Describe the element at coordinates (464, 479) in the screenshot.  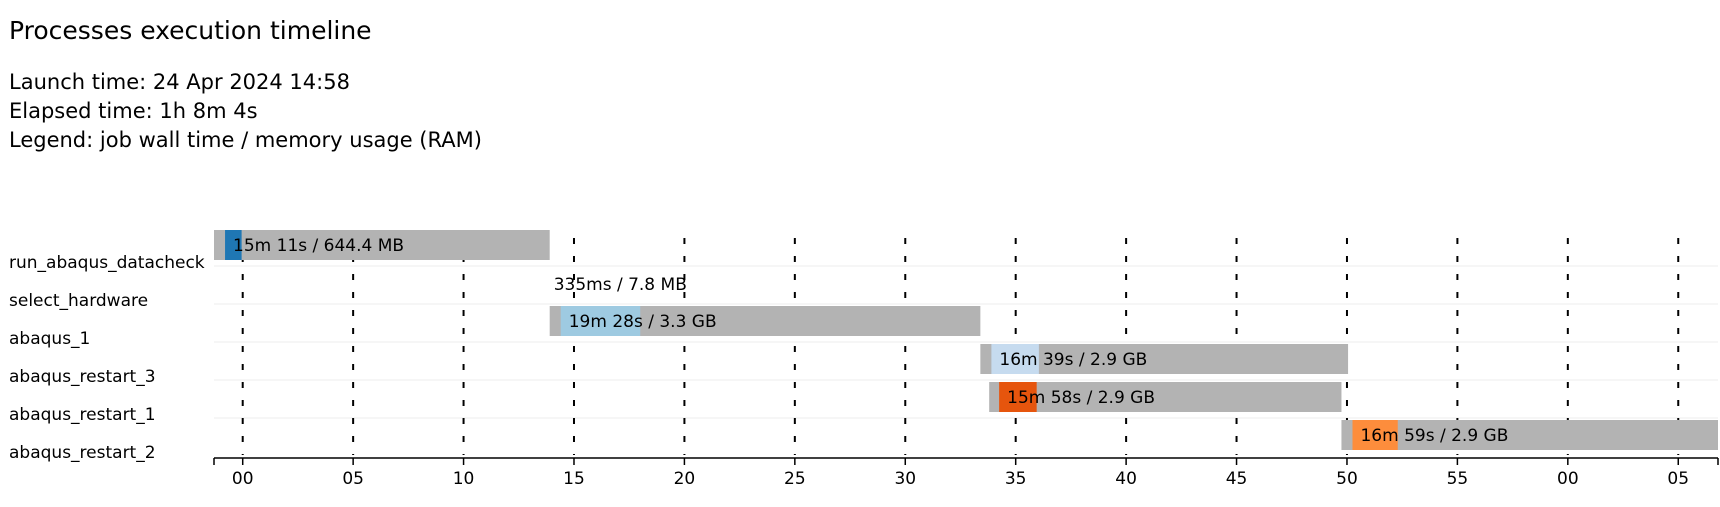
I see `x-tick-label: 10` at that location.